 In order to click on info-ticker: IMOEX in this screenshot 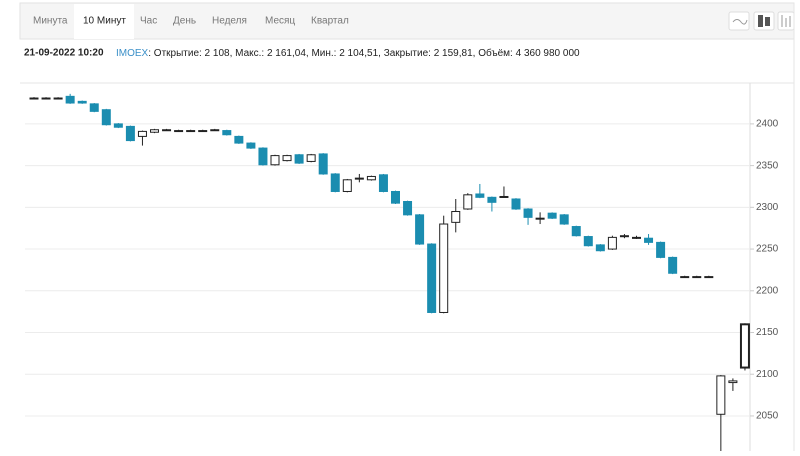, I will do `click(132, 53)`.